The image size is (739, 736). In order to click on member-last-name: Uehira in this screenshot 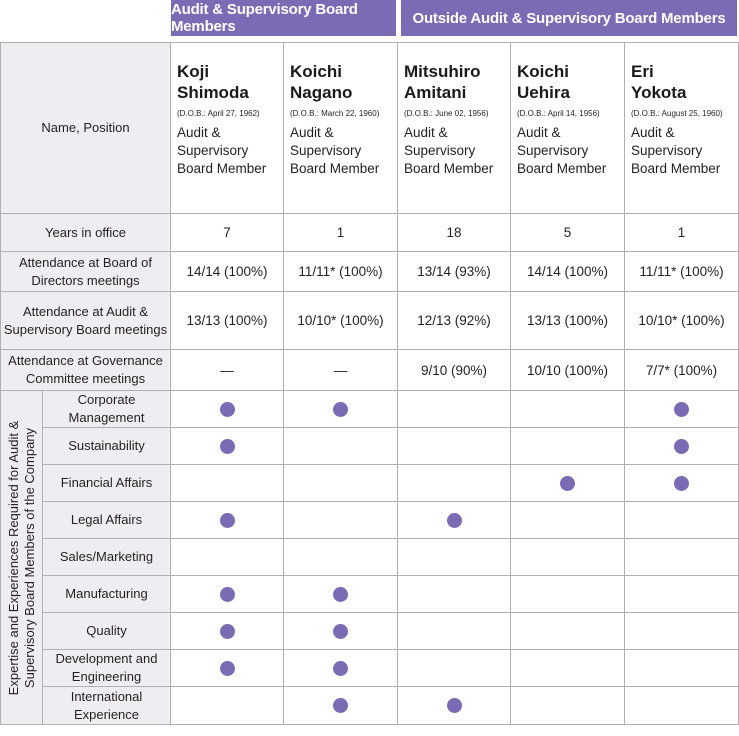, I will do `click(543, 92)`.